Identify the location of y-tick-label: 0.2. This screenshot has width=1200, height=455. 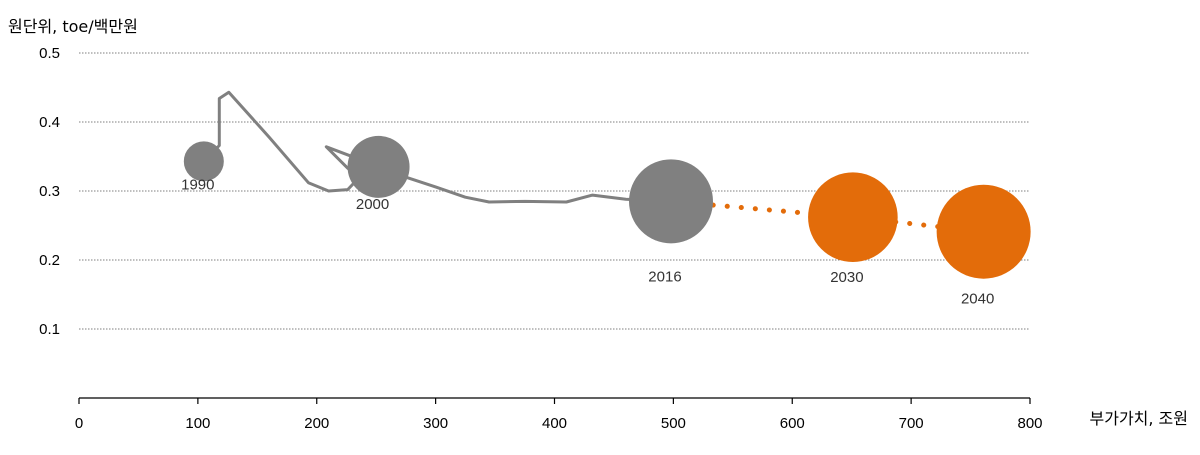
(49, 260).